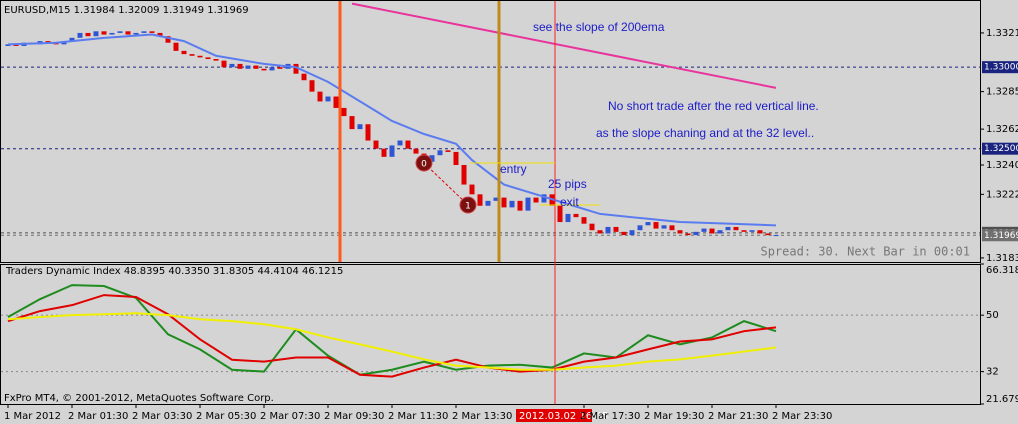 The image size is (1018, 424). What do you see at coordinates (32, 416) in the screenshot?
I see `x-tick-label: 1 Mar 2012` at bounding box center [32, 416].